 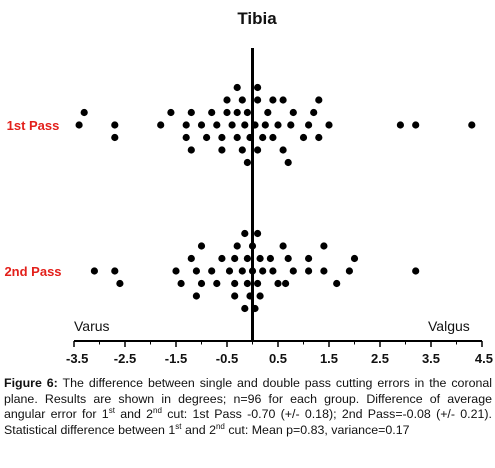 What do you see at coordinates (484, 358) in the screenshot?
I see `x-tick-label: 4.5` at bounding box center [484, 358].